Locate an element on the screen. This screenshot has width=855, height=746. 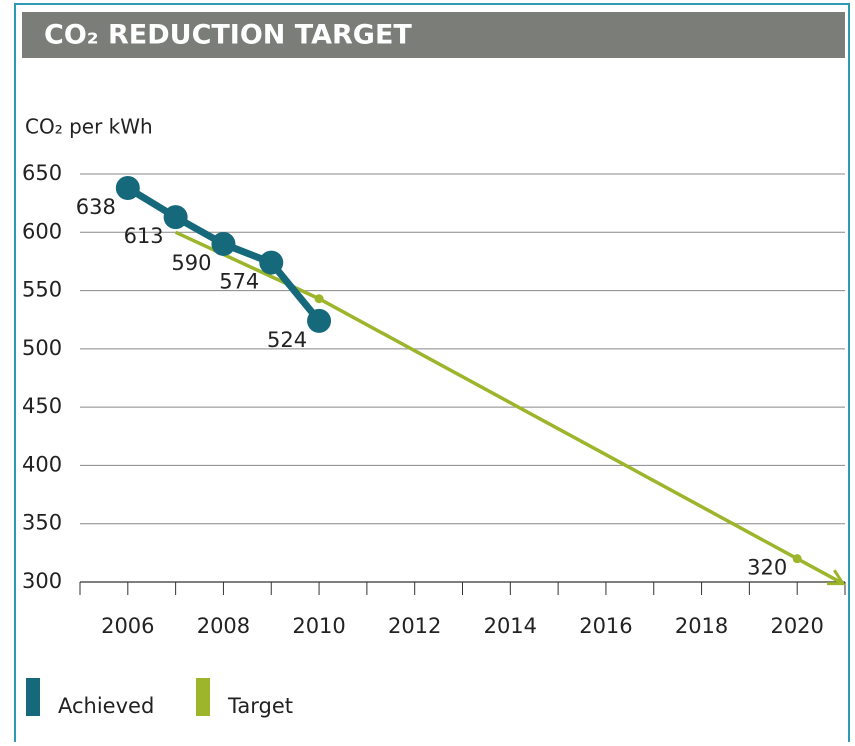
target-arrowhead is located at coordinates (836, 577).